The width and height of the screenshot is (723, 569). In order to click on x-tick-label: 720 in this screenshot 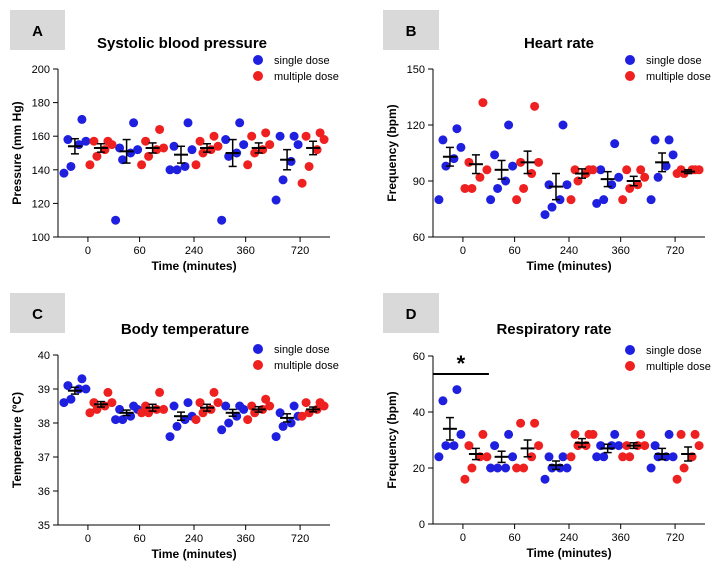, I will do `click(675, 251)`.